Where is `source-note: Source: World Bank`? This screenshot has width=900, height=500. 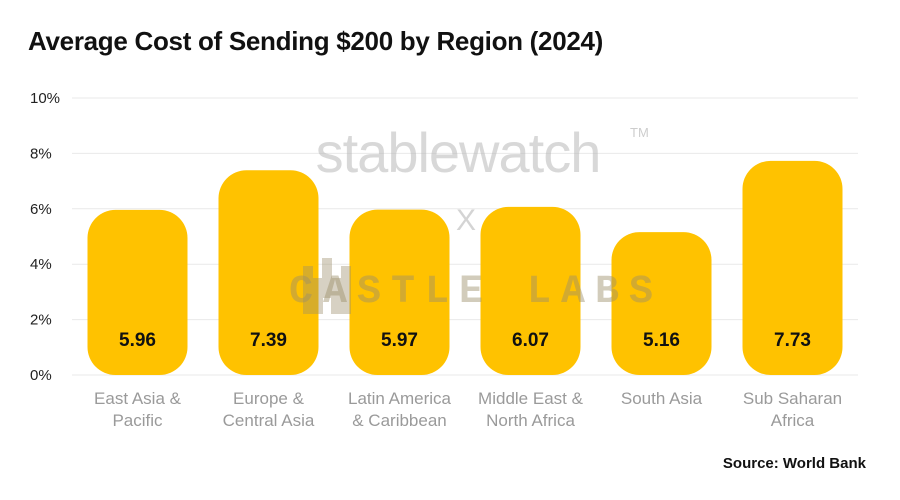 source-note: Source: World Bank is located at coordinates (794, 463).